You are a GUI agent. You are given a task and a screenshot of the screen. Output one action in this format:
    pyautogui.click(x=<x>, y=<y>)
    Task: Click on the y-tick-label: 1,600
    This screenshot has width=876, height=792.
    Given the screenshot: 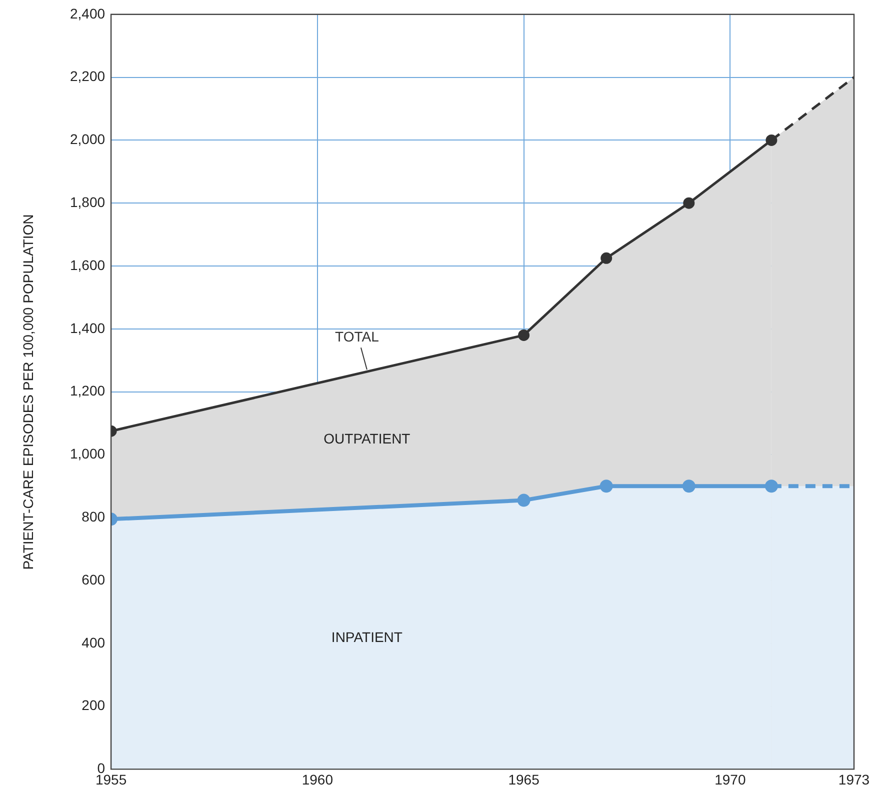 What is the action you would take?
    pyautogui.click(x=88, y=264)
    